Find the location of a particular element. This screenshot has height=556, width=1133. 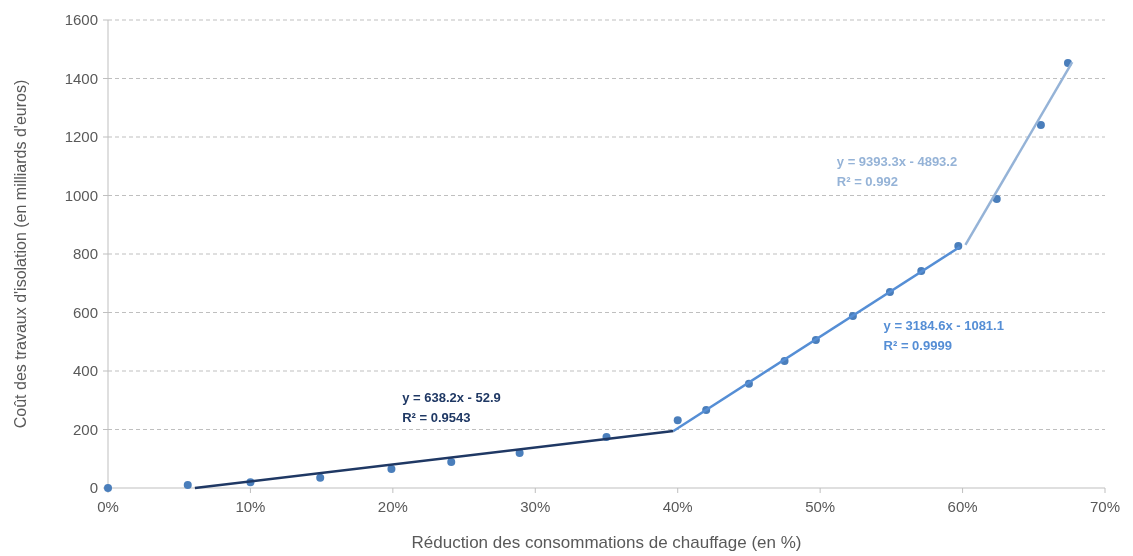

y-tick-label: 1600 is located at coordinates (81, 19).